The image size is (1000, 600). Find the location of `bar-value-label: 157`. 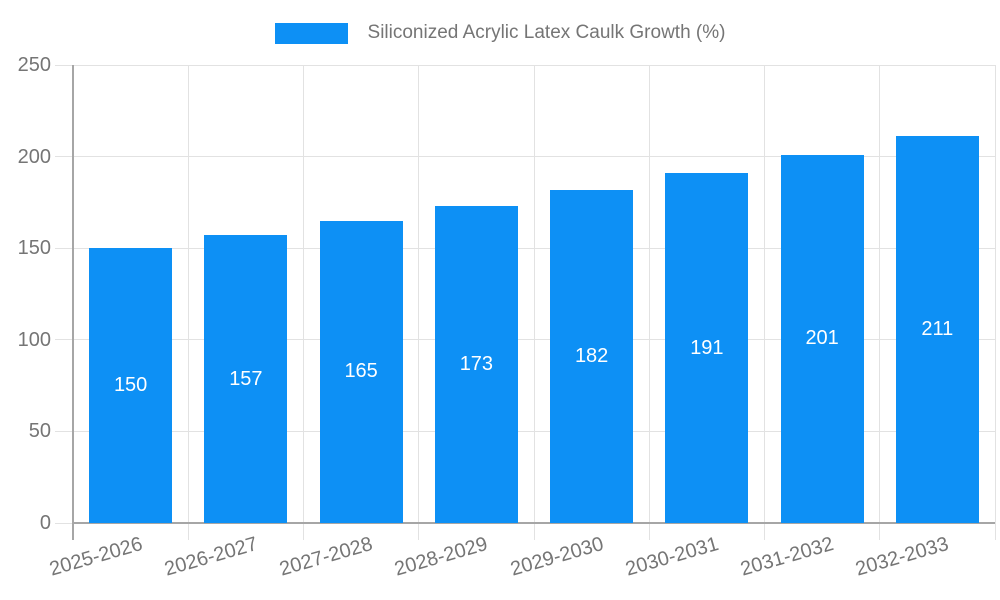

bar-value-label: 157 is located at coordinates (246, 378).